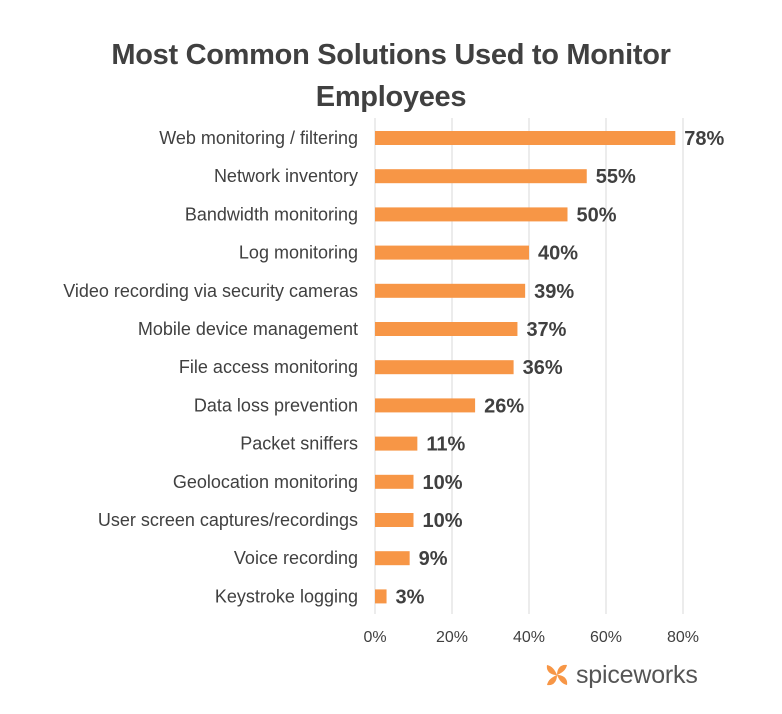 This screenshot has width=782, height=714. I want to click on category-label: Bandwidth monitoring, so click(271, 214).